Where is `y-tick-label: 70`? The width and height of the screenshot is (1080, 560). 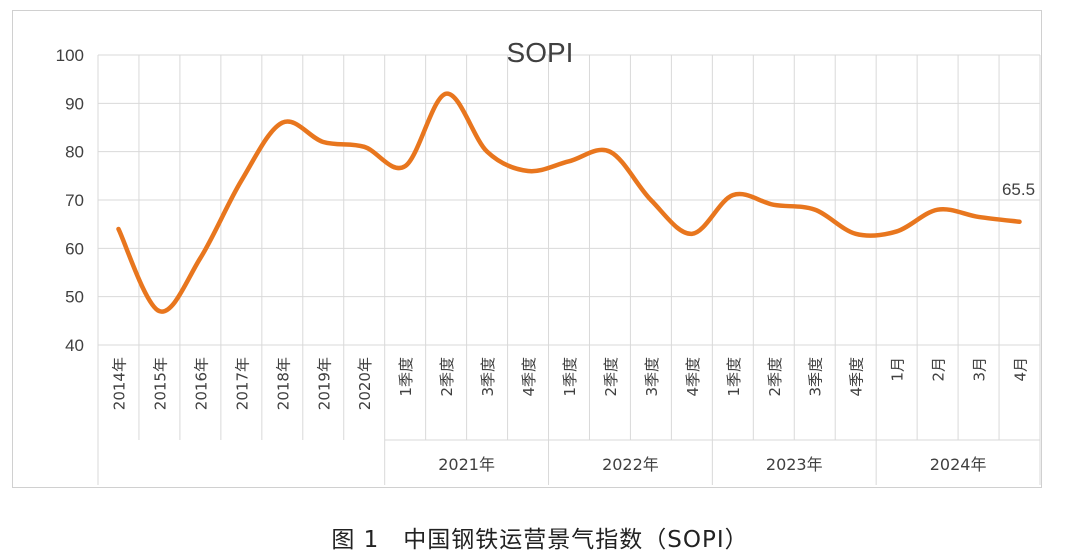 y-tick-label: 70 is located at coordinates (74, 200).